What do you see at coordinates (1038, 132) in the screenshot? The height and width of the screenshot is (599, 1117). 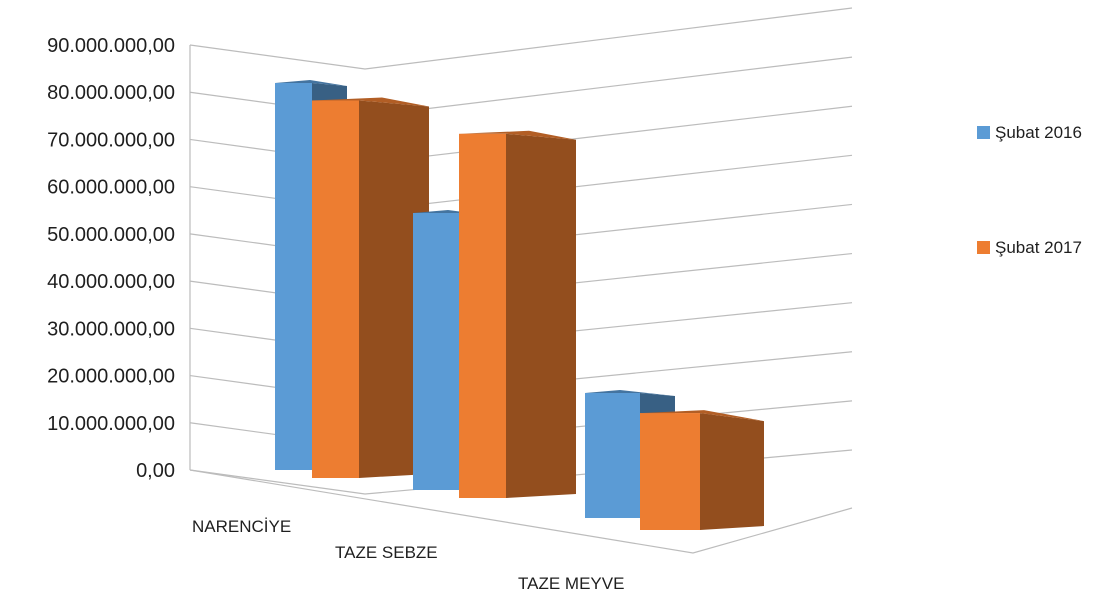 I see `legend-label: Şubat 2016` at bounding box center [1038, 132].